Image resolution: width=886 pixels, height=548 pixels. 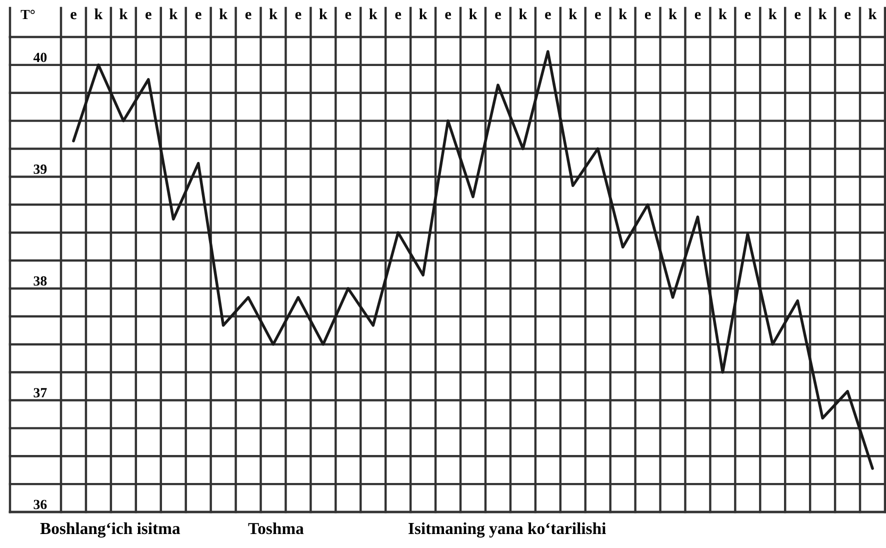 I want to click on y-tick-label: 40, so click(x=40, y=57).